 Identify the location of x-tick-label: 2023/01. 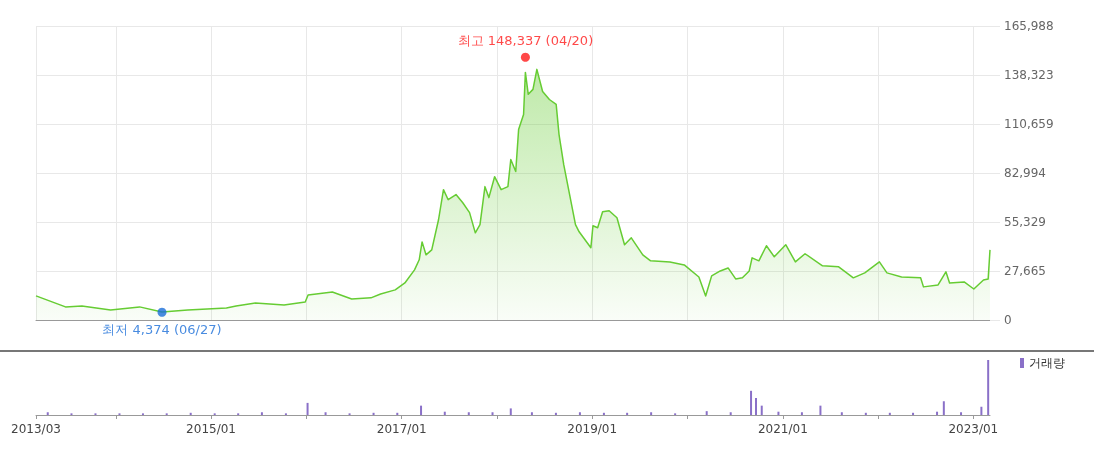
(973, 429).